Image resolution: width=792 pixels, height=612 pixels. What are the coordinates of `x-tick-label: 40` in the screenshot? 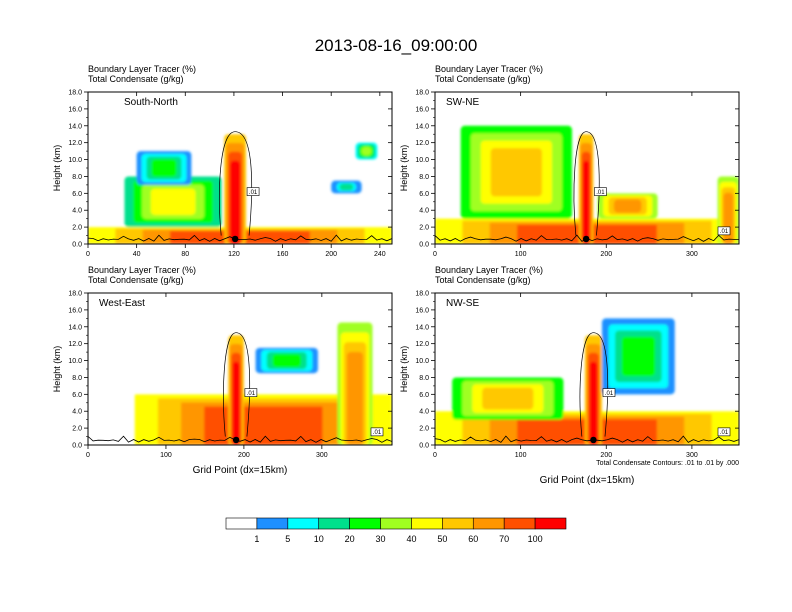 It's located at (137, 254).